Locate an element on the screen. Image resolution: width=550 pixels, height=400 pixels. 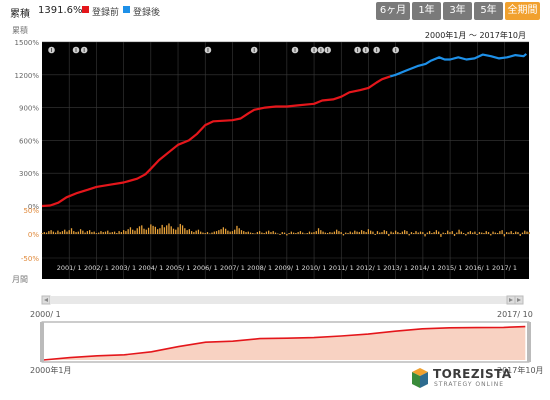
navigator-left-handle is located at coordinates (42, 342).